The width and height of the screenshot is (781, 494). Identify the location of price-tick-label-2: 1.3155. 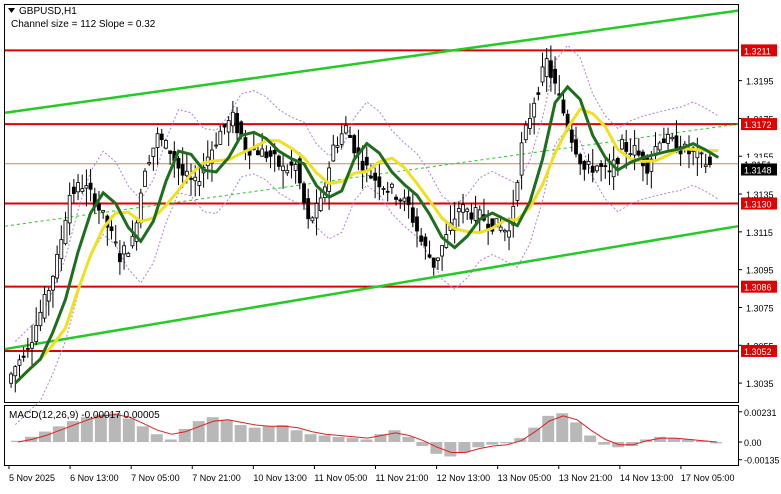
(760, 157).